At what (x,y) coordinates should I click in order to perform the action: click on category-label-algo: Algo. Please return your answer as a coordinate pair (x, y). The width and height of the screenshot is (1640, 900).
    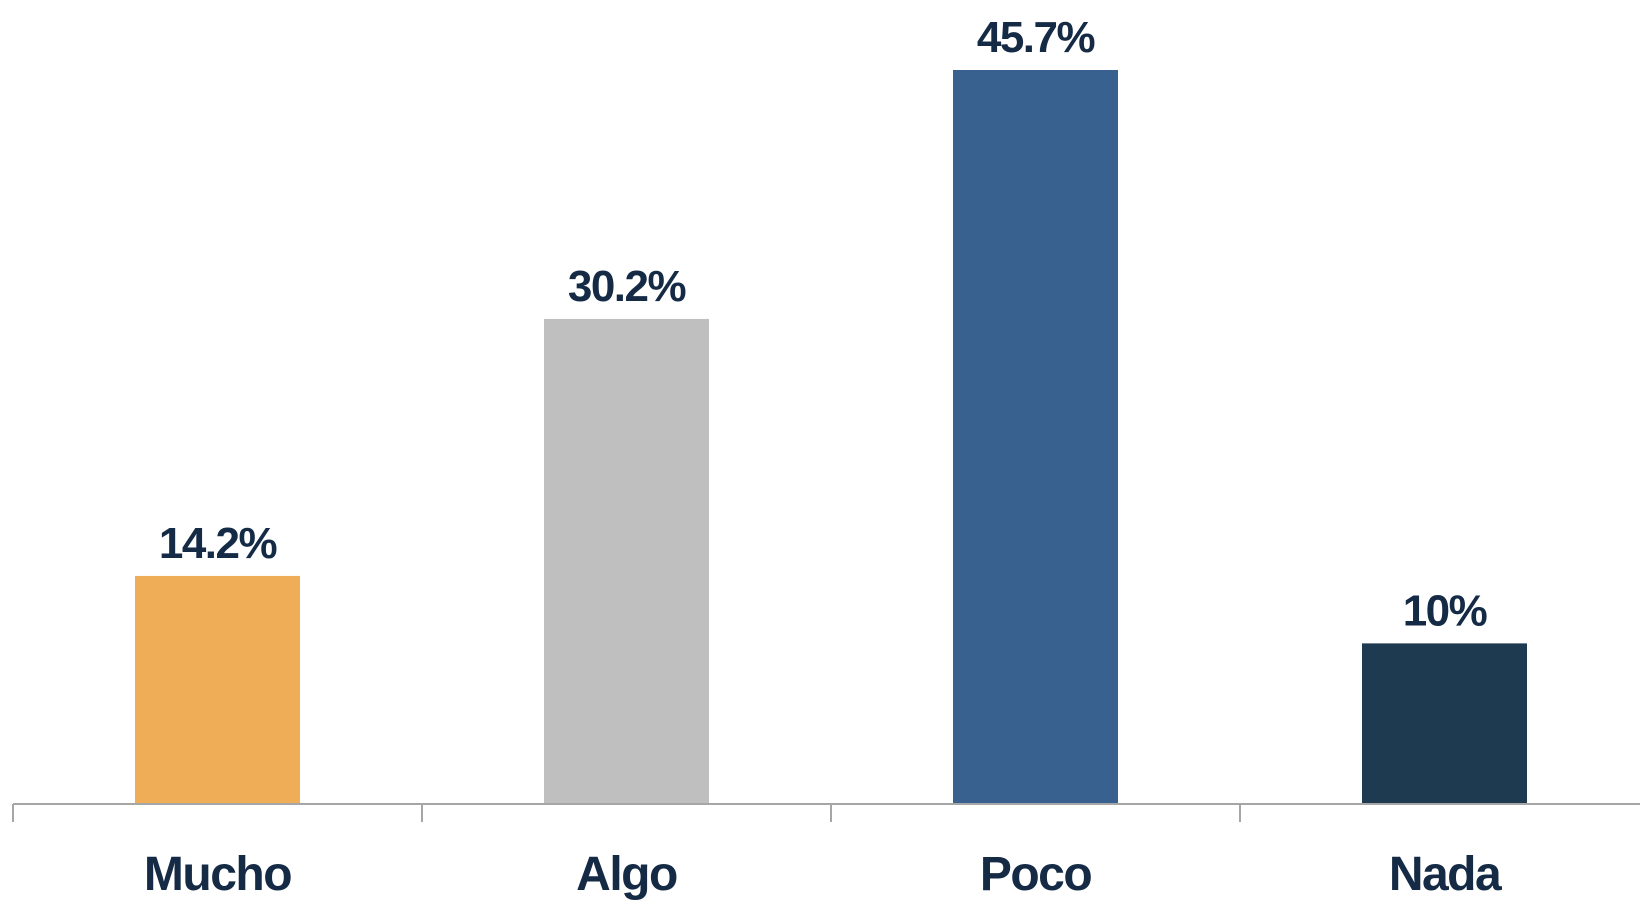
    Looking at the image, I should click on (626, 874).